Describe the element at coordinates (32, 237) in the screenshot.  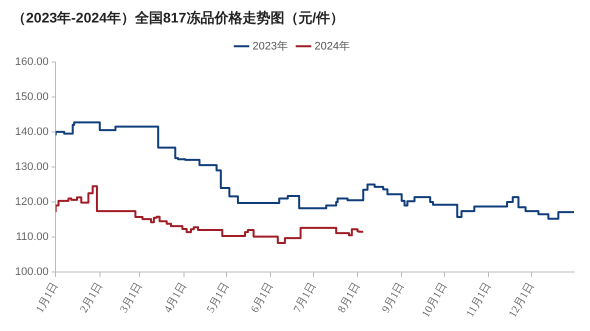
I see `y-tick-label: 110.00` at that location.